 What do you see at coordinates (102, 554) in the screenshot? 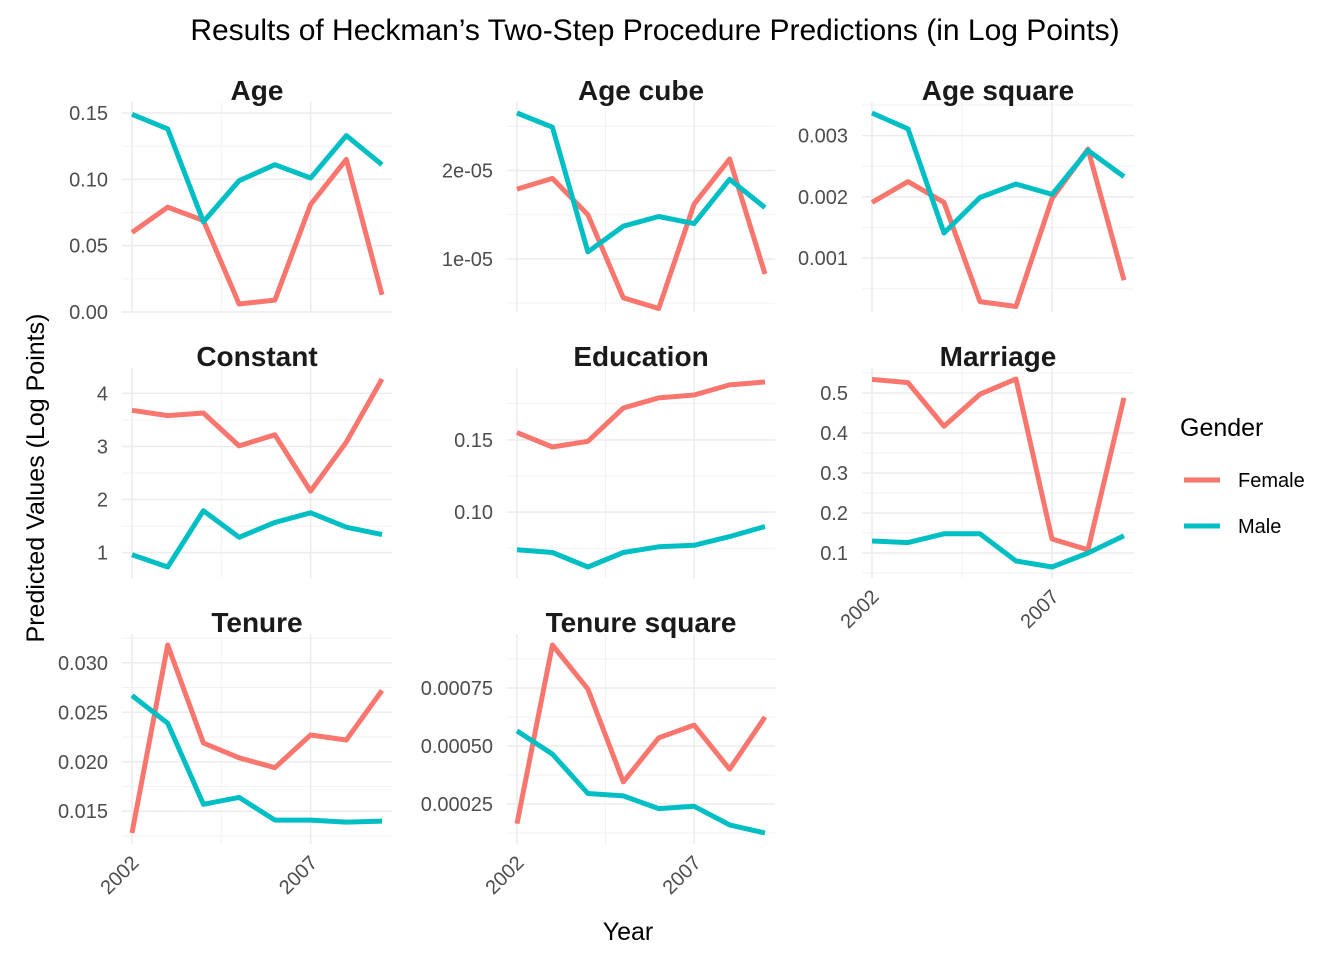
I see `y-tick-label: 1` at bounding box center [102, 554].